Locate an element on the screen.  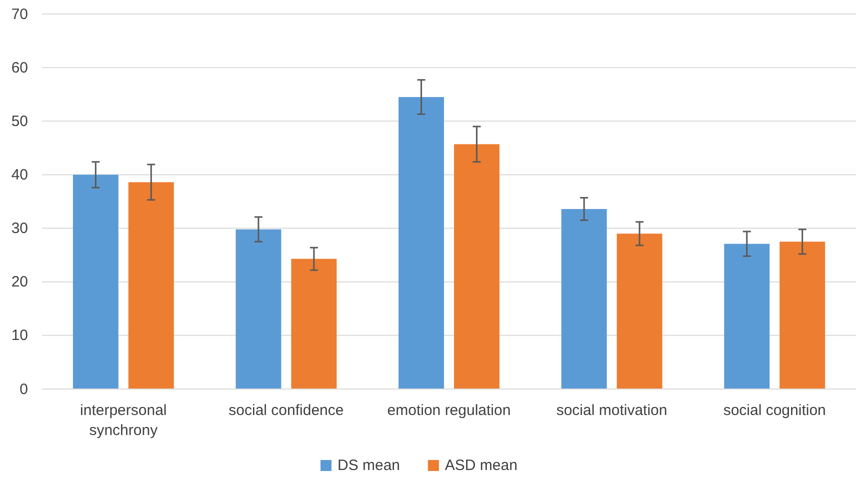
y-tick-label: 70 is located at coordinates (19, 14).